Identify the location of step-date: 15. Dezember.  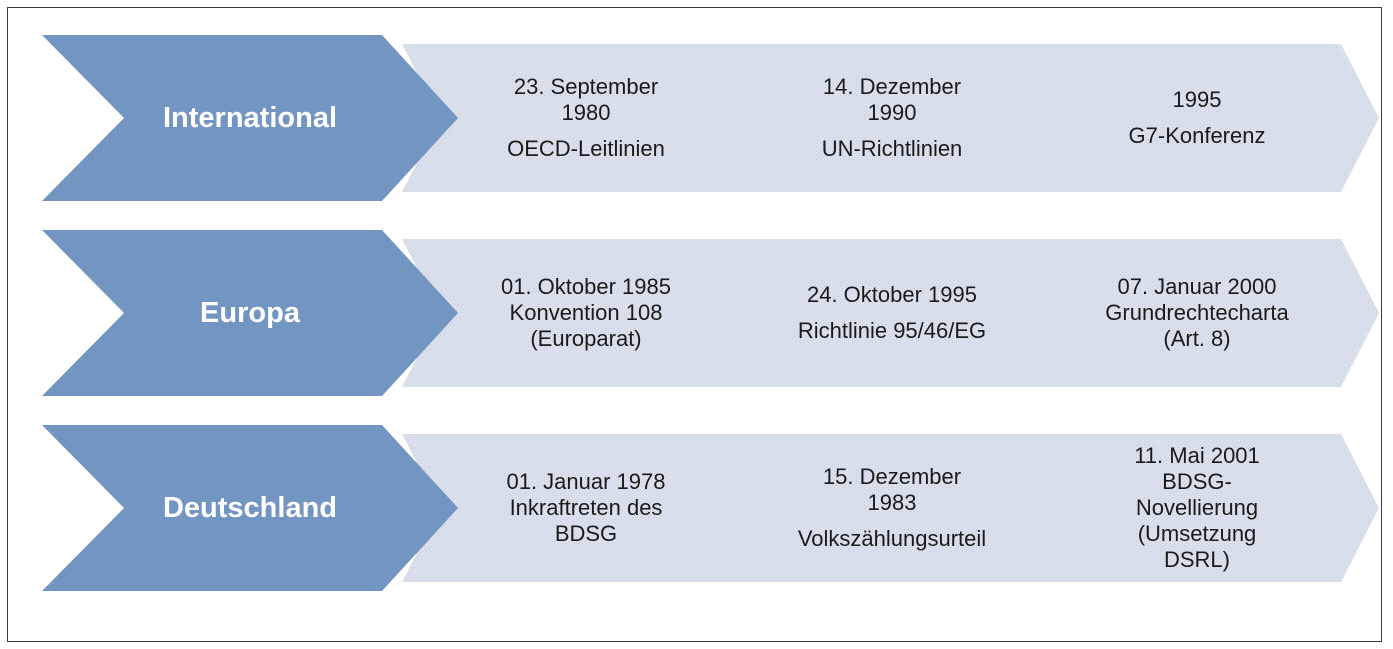
(892, 476).